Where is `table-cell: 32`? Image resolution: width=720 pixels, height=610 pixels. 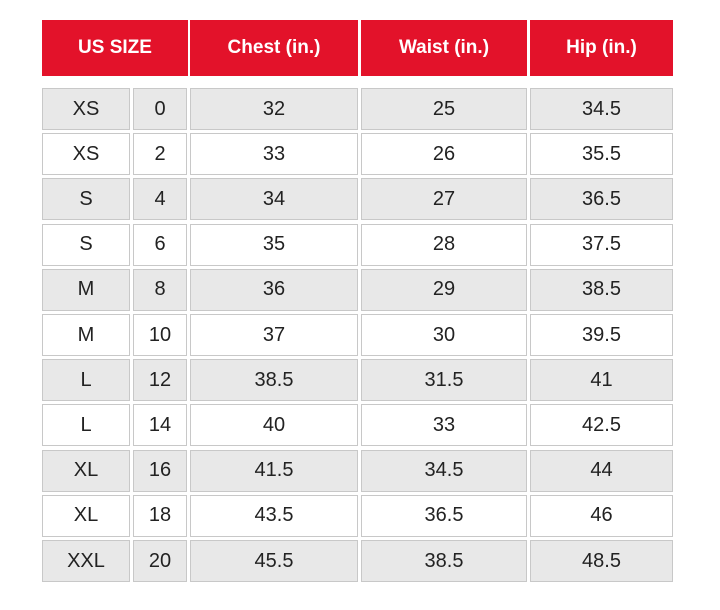 table-cell: 32 is located at coordinates (274, 109).